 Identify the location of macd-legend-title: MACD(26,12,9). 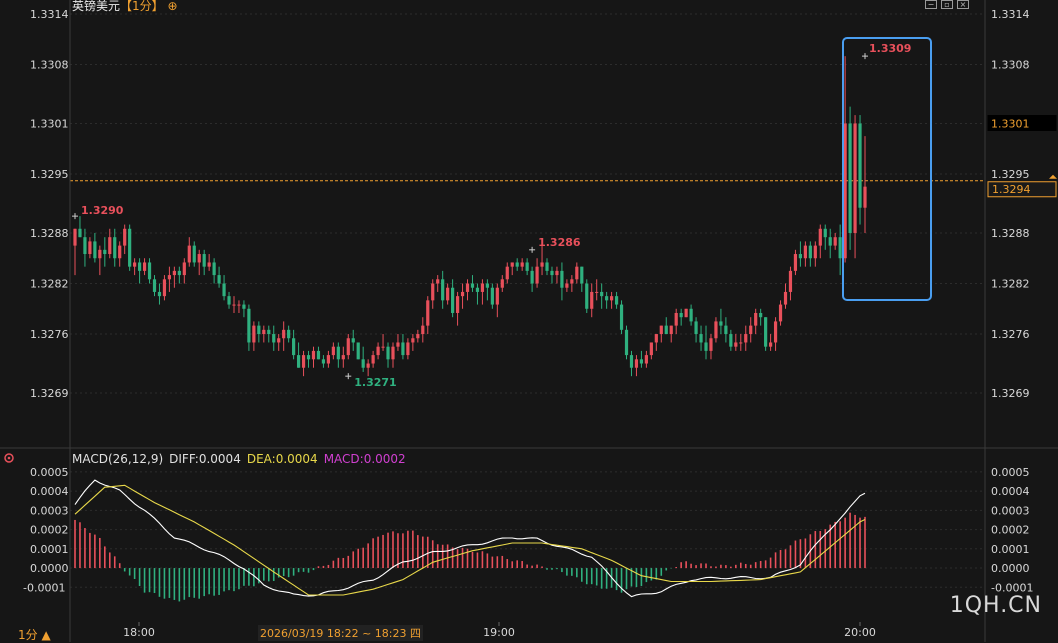
(118, 459).